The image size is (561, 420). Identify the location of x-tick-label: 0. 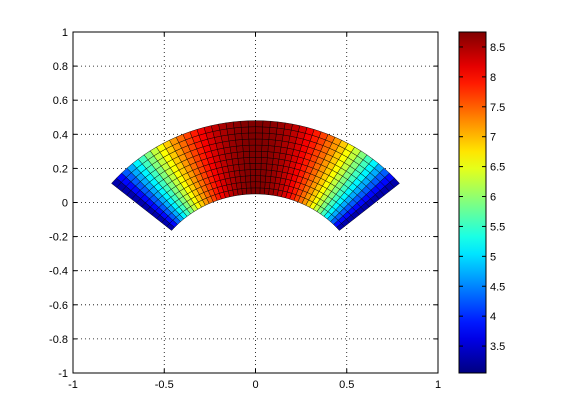
(255, 385).